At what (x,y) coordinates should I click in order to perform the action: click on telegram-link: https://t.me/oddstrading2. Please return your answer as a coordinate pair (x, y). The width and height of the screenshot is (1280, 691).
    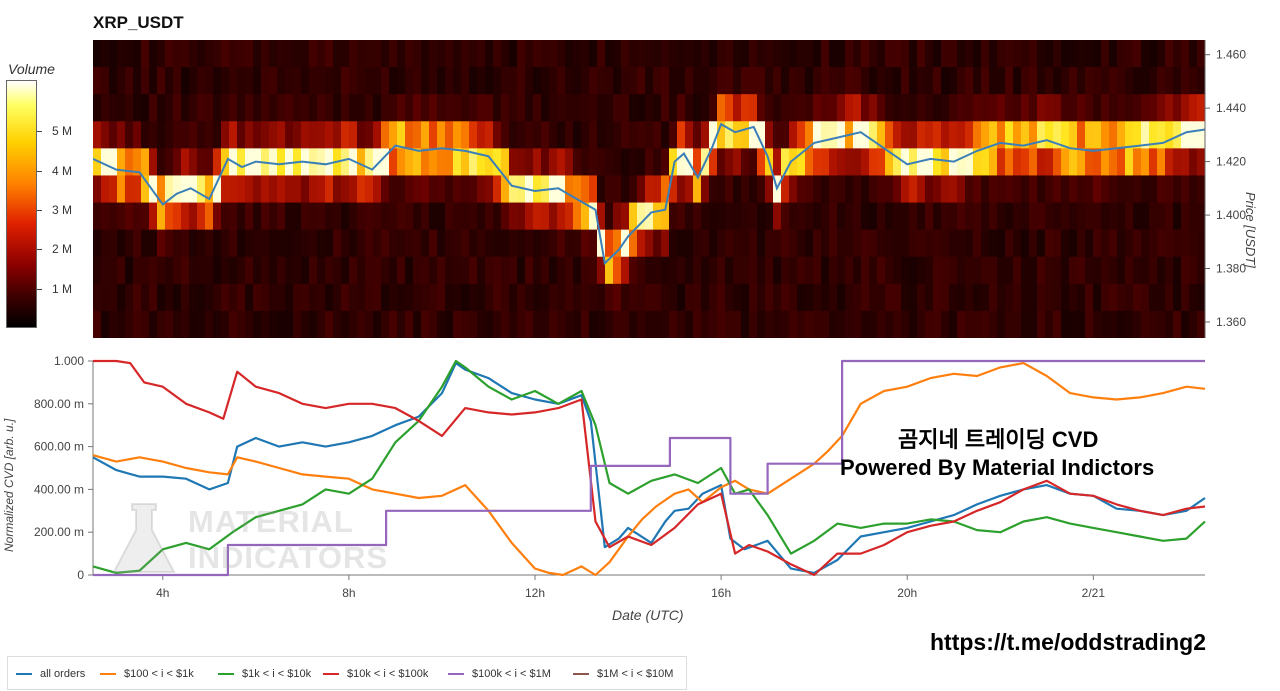
    Looking at the image, I should click on (1068, 642).